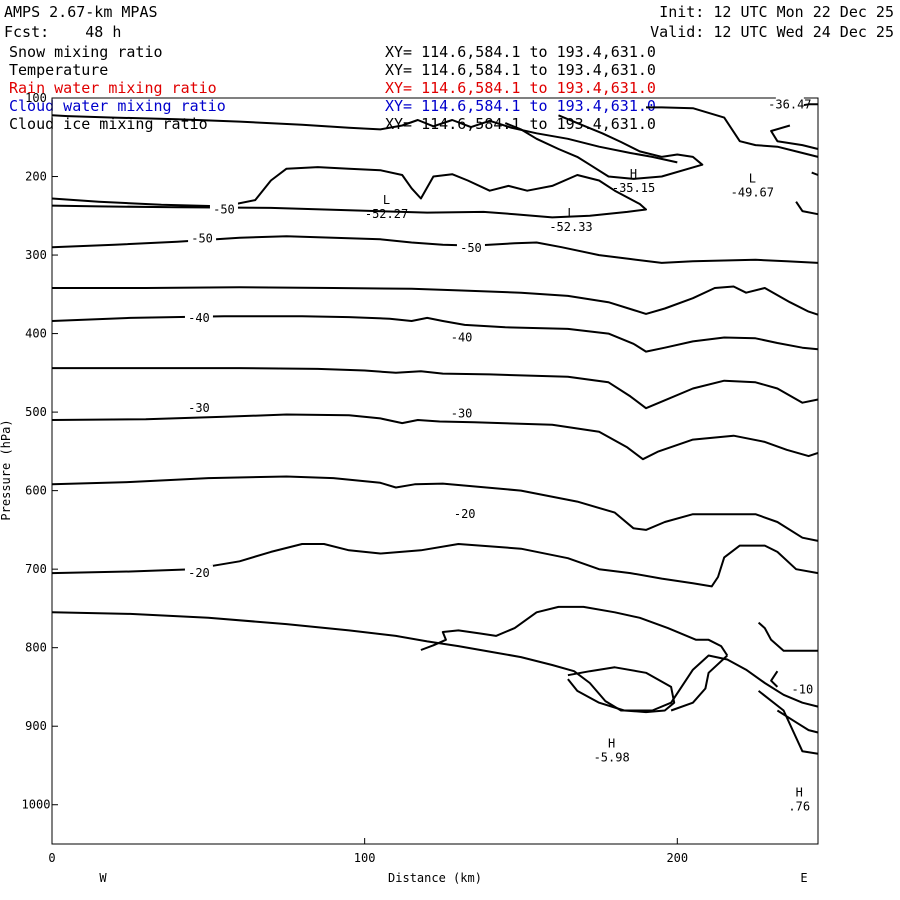 The width and height of the screenshot is (900, 900). What do you see at coordinates (36, 491) in the screenshot?
I see `y-tick-label: 600` at bounding box center [36, 491].